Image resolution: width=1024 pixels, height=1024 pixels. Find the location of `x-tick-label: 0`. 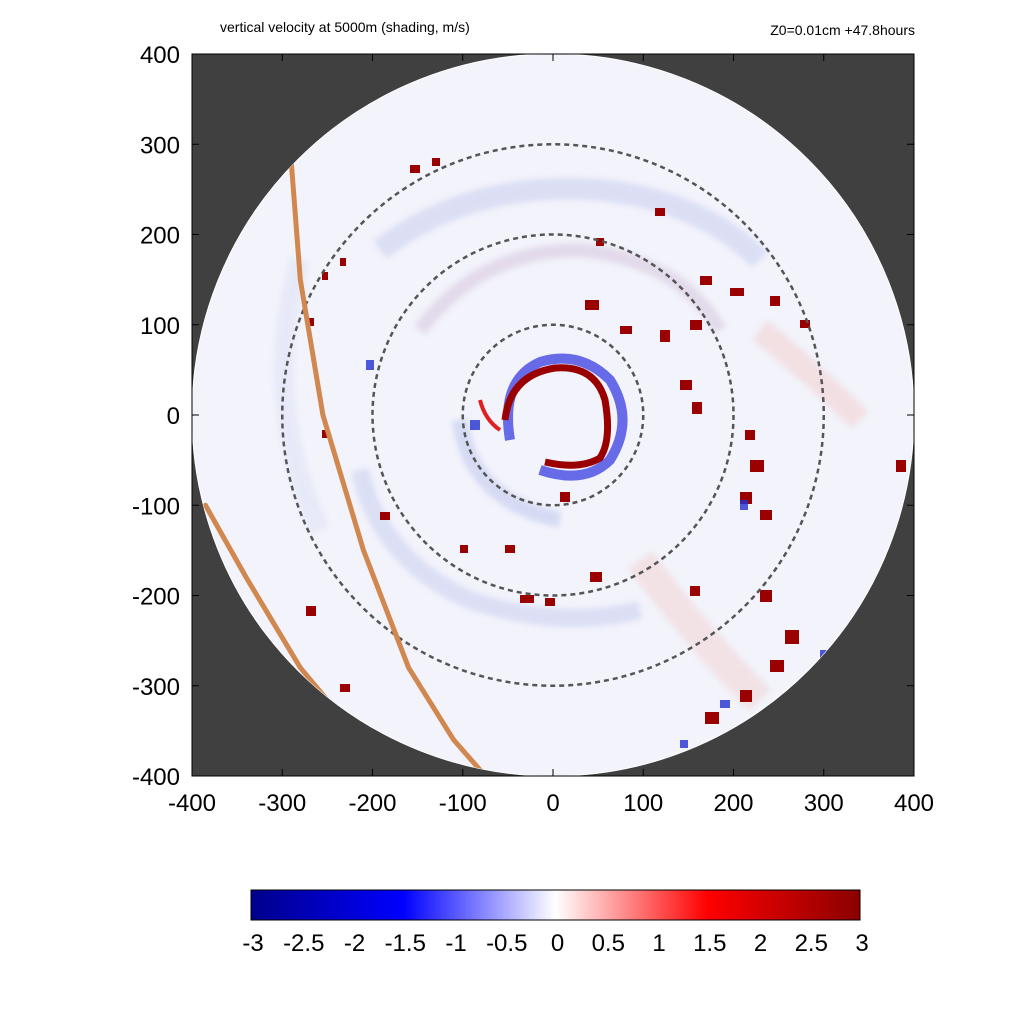

x-tick-label: 0 is located at coordinates (552, 803).